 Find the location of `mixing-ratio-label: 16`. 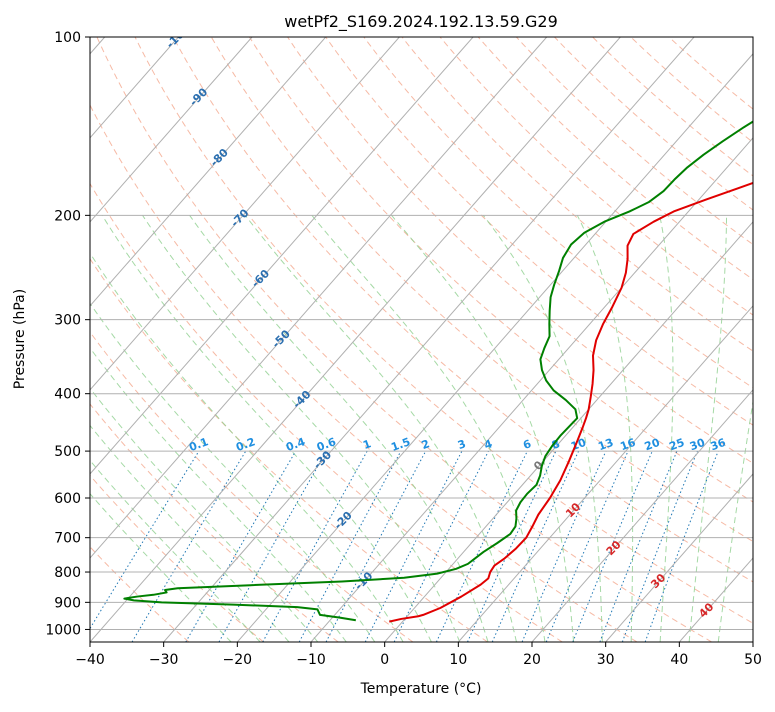

mixing-ratio-label: 16 is located at coordinates (627, 445).